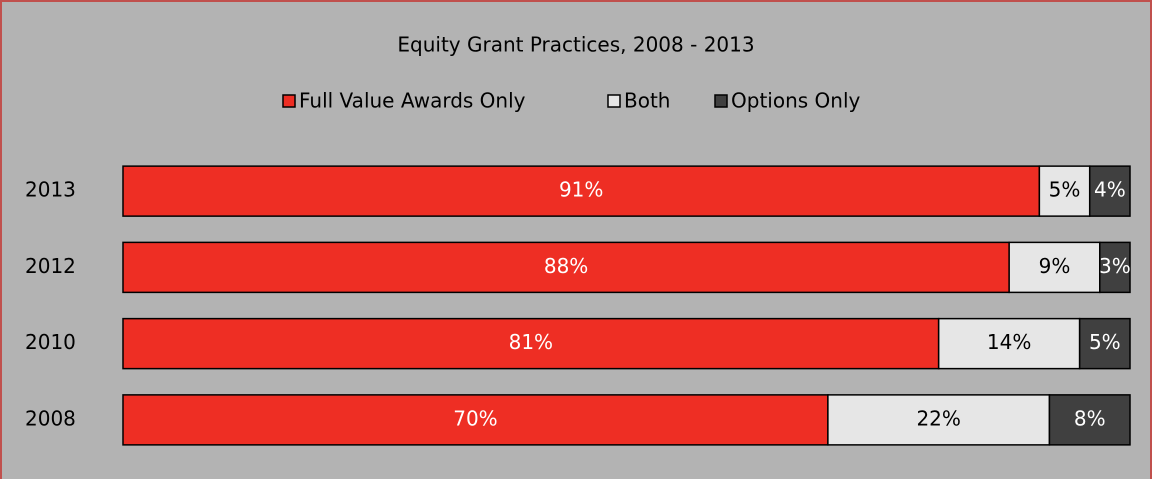 The image size is (1152, 483). Describe the element at coordinates (50, 342) in the screenshot. I see `y-tick-label: 2010` at that location.